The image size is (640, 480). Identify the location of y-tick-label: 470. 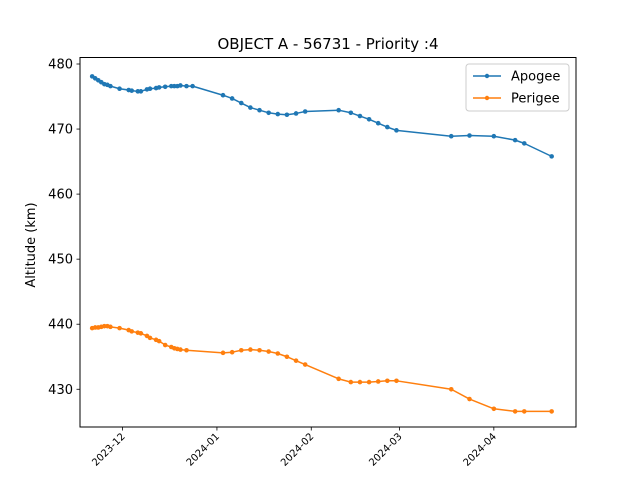
(60, 130).